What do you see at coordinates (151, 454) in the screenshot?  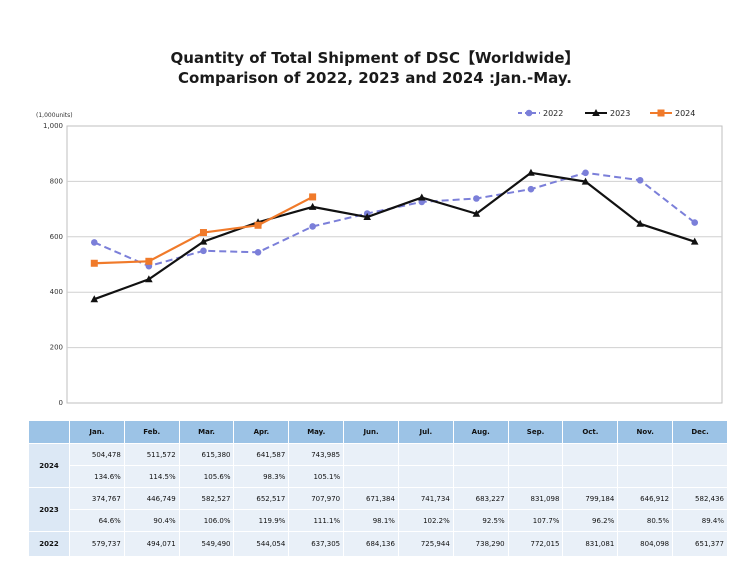 I see `units-cell: 511,572` at bounding box center [151, 454].